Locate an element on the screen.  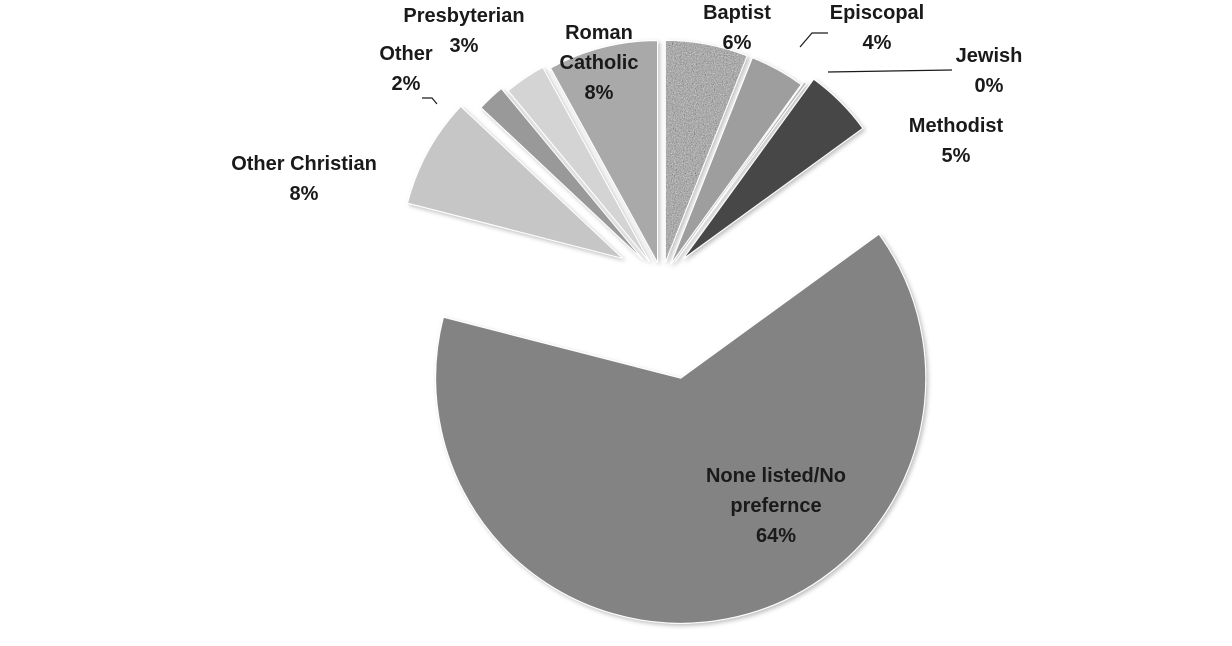
value-label: 0% is located at coordinates (989, 86).